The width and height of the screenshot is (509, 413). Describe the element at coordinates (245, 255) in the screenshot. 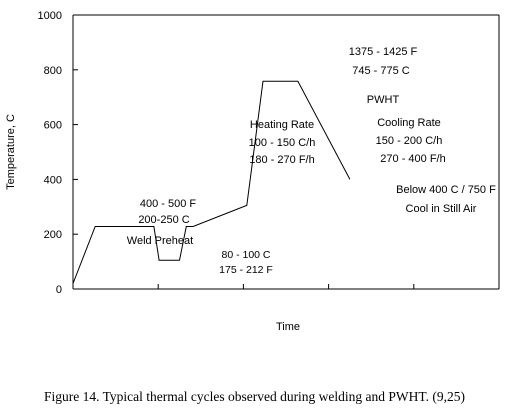

I see `annotation-interpass-c: 80 - 100 C` at that location.